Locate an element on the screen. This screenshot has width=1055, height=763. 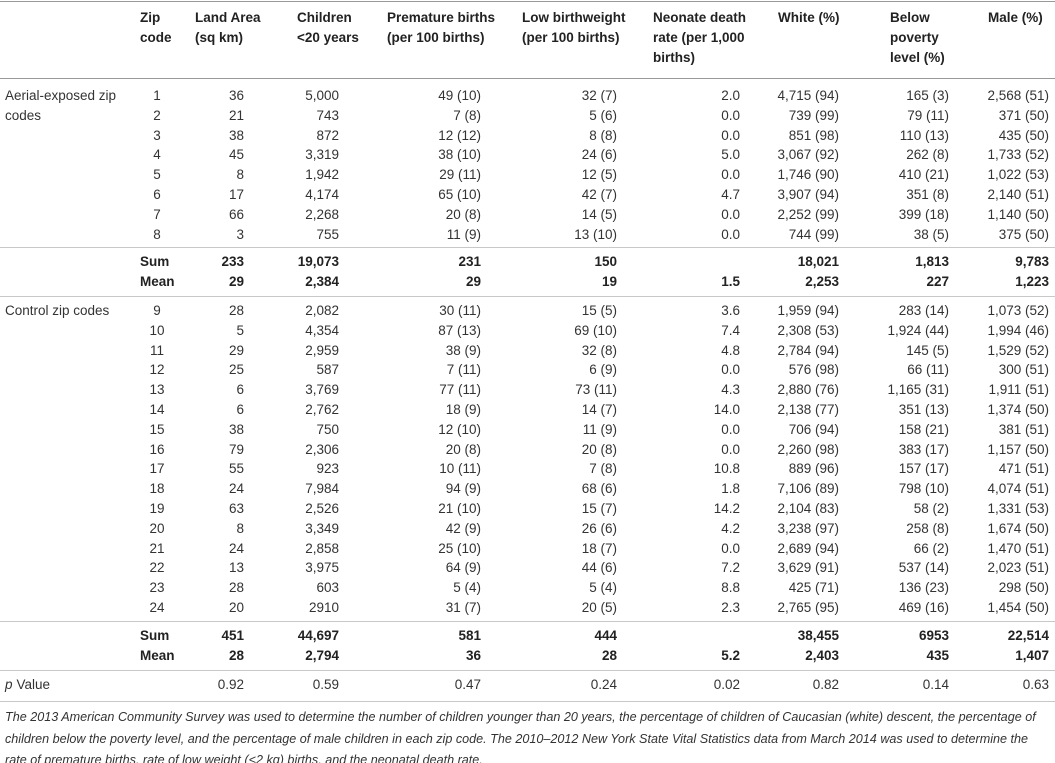
mean-cell: 5.2 is located at coordinates (730, 655).